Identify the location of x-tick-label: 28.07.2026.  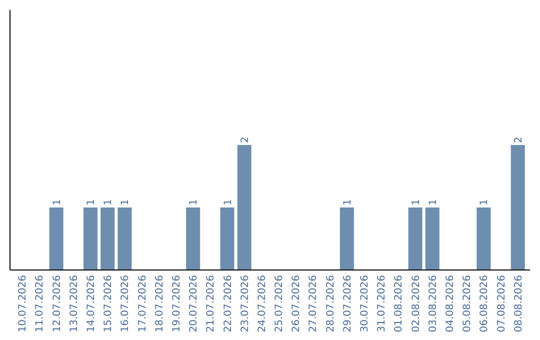
(330, 303).